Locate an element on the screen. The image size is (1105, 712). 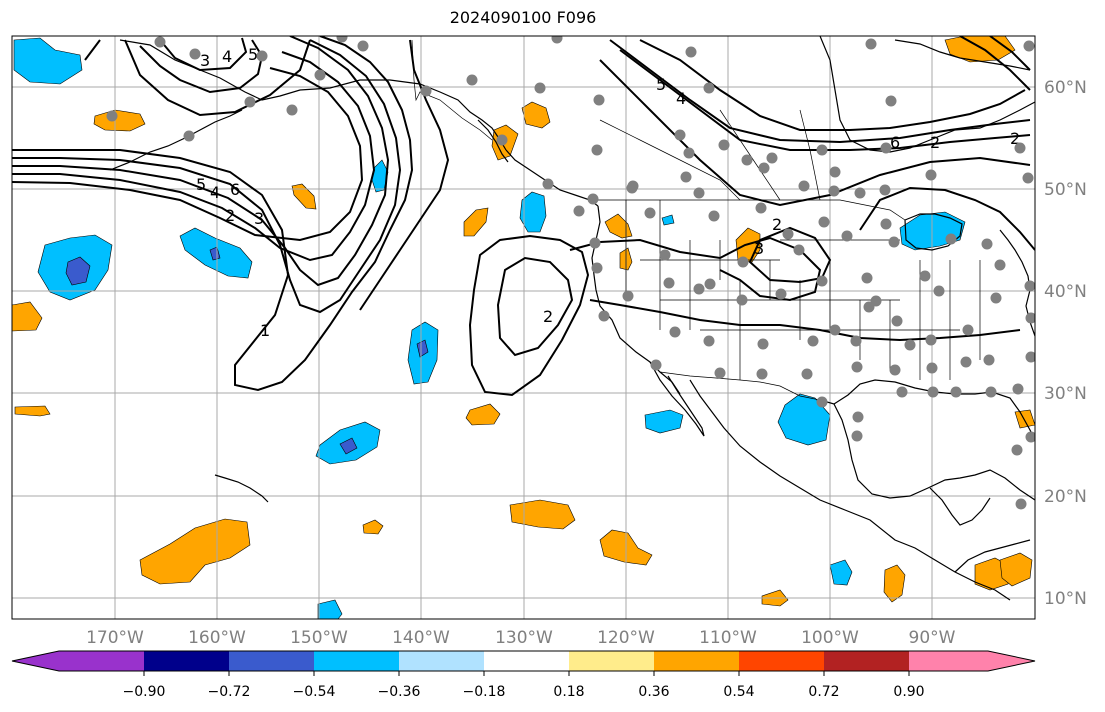
contour-gulf-alaska is located at coordinates (404, 175).